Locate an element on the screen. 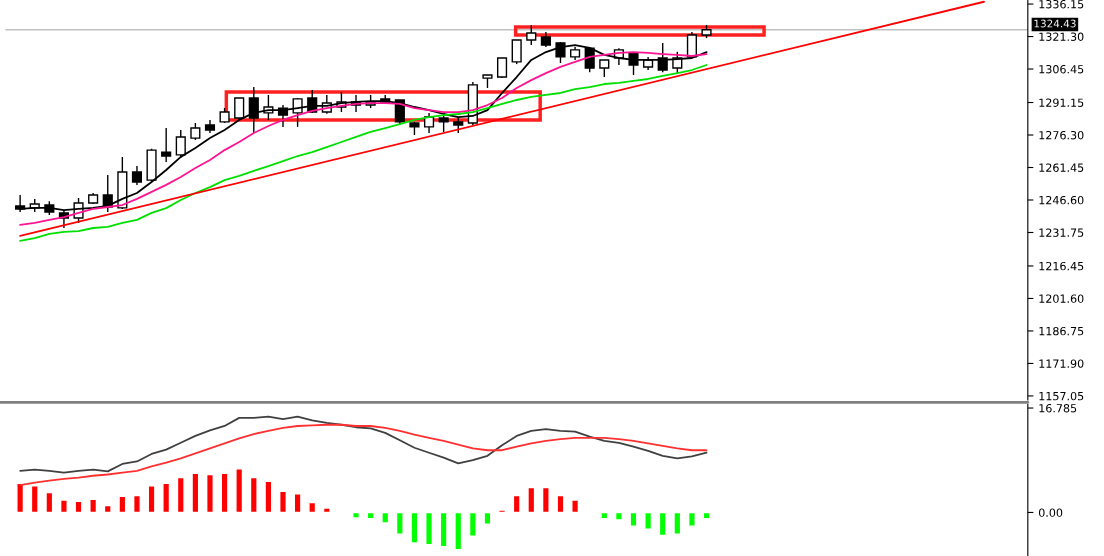 This screenshot has width=1104, height=556. ref-line-label: 1324.43 is located at coordinates (1055, 23).